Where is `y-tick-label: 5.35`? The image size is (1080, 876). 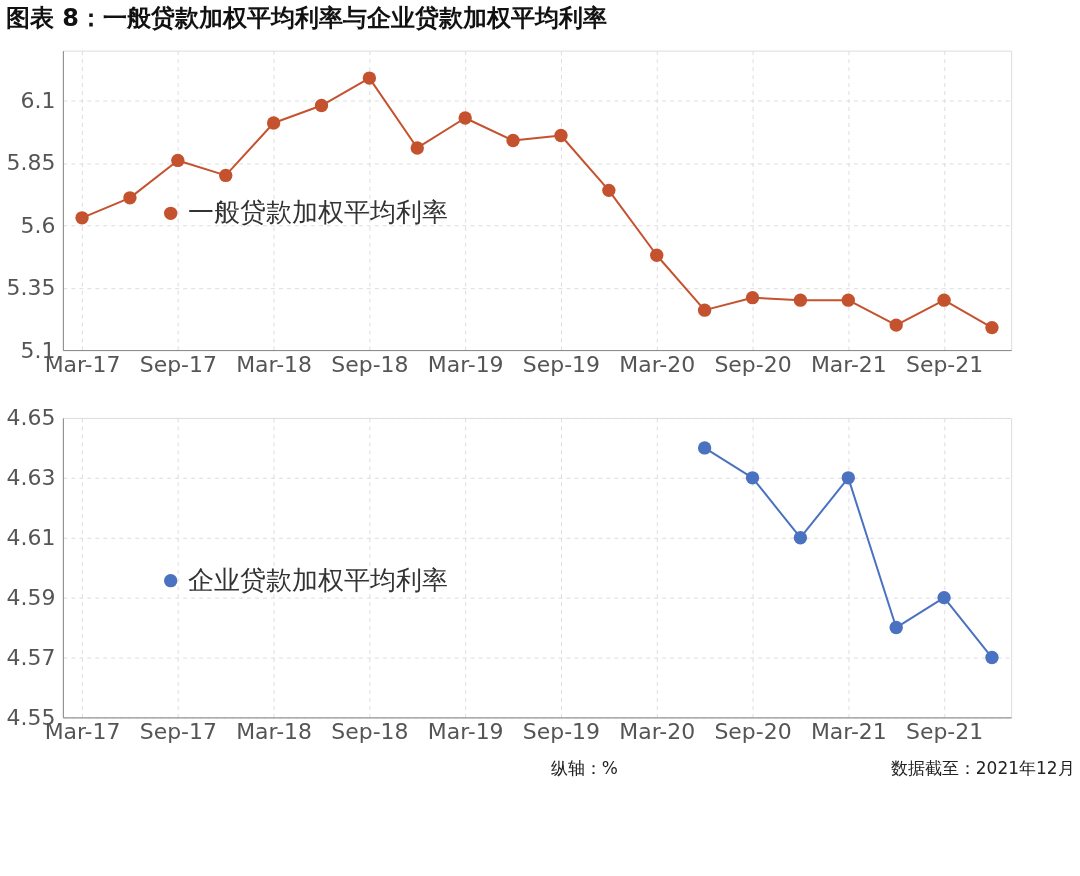
y-tick-label: 5.35 is located at coordinates (31, 288).